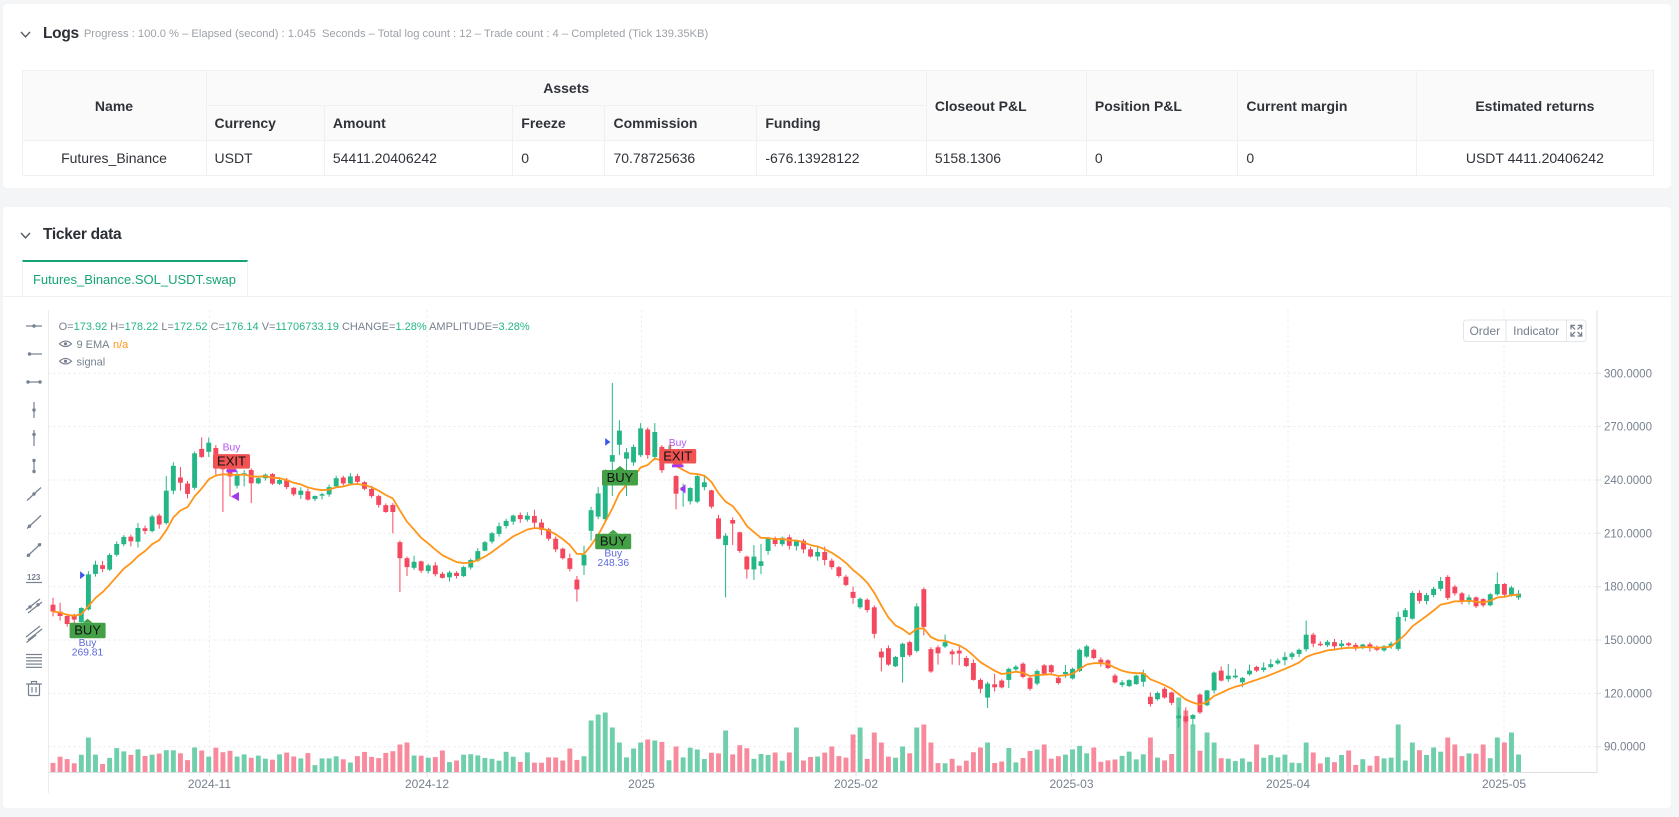 The height and width of the screenshot is (817, 1679). I want to click on svg-text: 300.0000, so click(1628, 374).